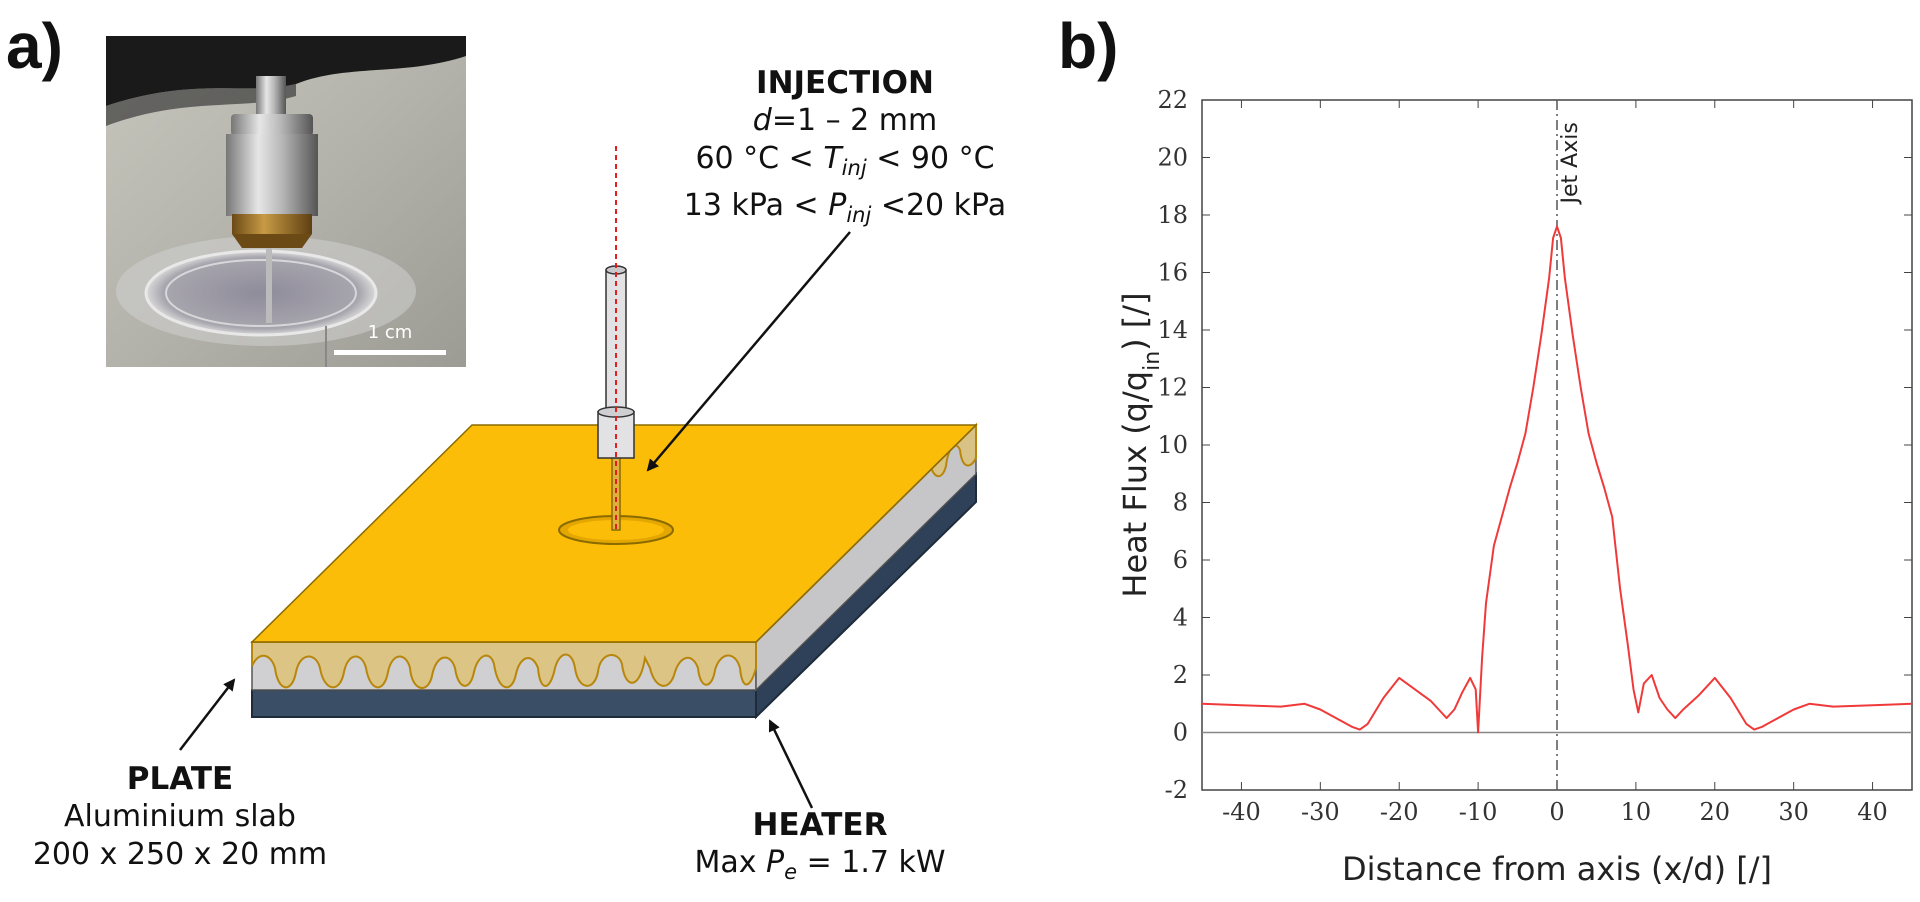 The image size is (1920, 902). I want to click on y-tick-label: 6, so click(1180, 560).